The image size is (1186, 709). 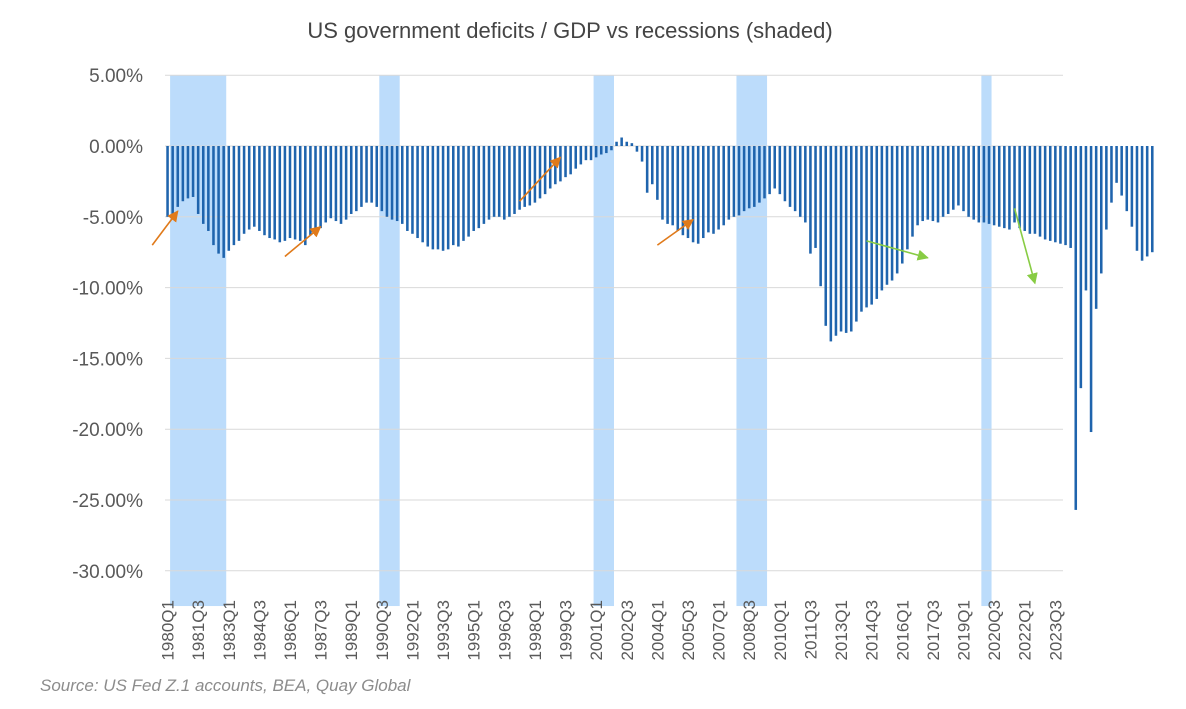 What do you see at coordinates (116, 147) in the screenshot?
I see `y-tick-label: 0.00%` at bounding box center [116, 147].